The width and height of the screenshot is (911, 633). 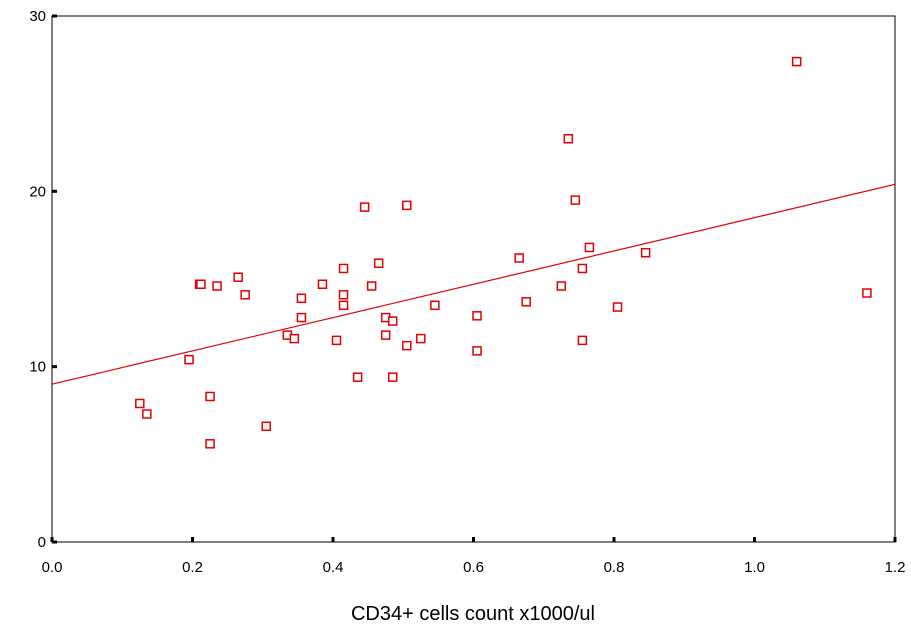 I want to click on x-axis-ticks: 0.0 0.2 0.4 0.6 0.8 1.0 1.2, so click(x=474, y=556).